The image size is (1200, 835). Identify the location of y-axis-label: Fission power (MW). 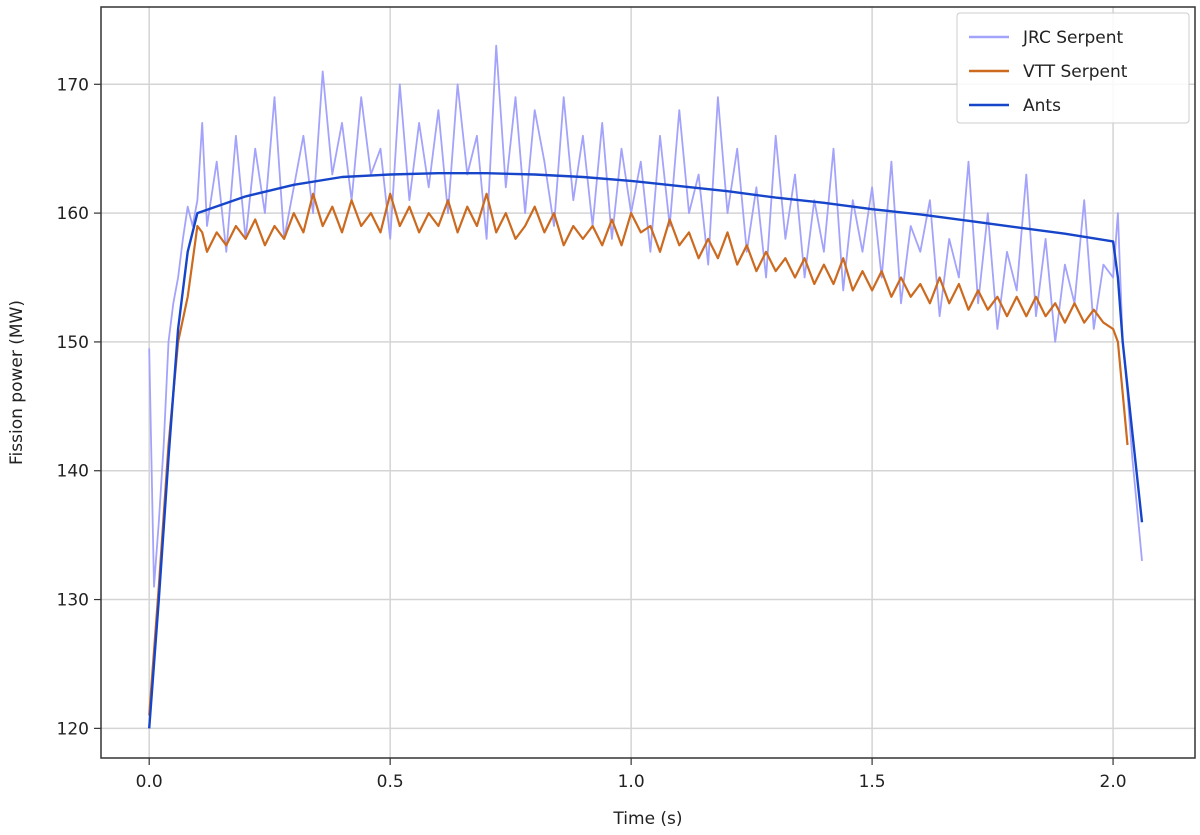
(17, 382).